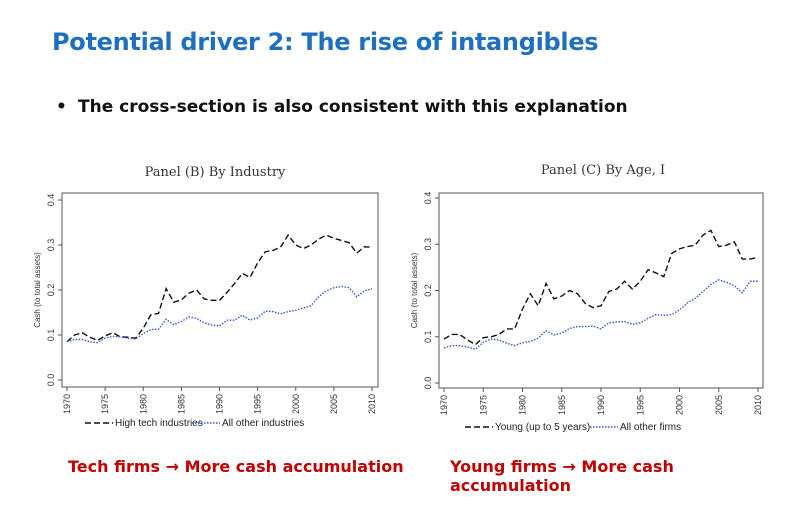  I want to click on chart-title: Panel (B) By Industry, so click(215, 172).